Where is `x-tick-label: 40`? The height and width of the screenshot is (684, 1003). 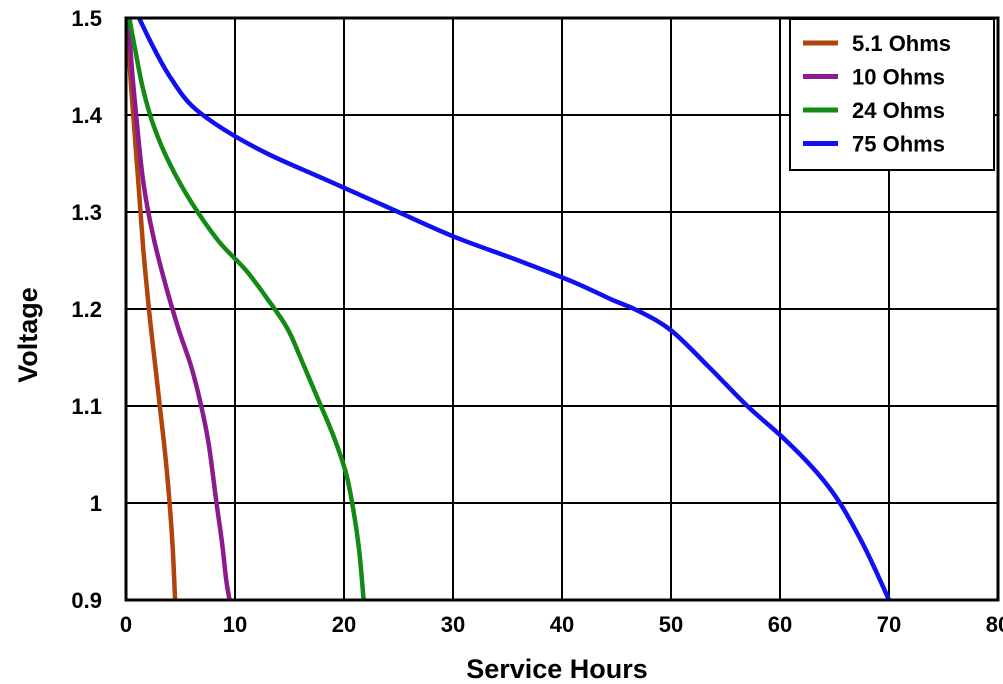 x-tick-label: 40 is located at coordinates (562, 624).